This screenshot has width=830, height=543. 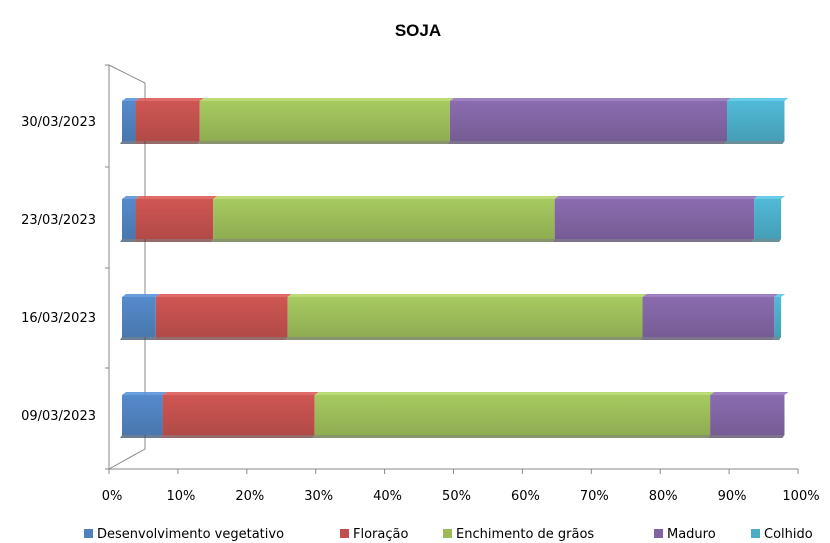 I want to click on back-wall-edge, so click(x=127, y=267).